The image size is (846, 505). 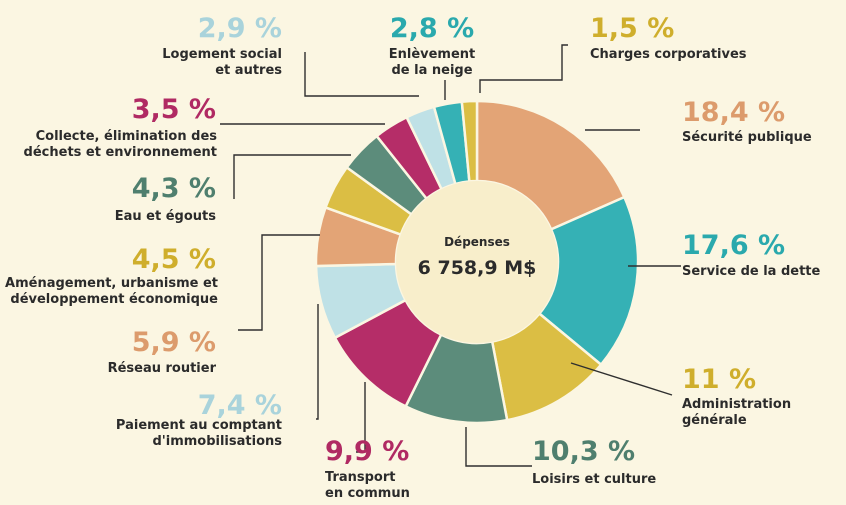 I want to click on category-label-service-de-la-dette: Service de la dette, so click(x=751, y=271).